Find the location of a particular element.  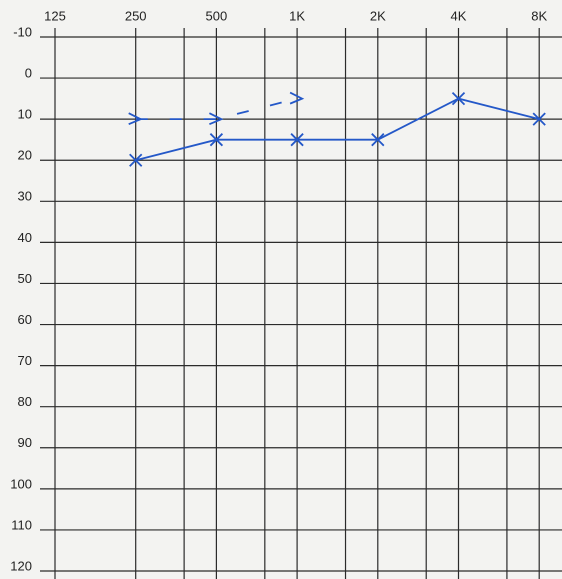

y-tick-label: 110 is located at coordinates (21, 524).